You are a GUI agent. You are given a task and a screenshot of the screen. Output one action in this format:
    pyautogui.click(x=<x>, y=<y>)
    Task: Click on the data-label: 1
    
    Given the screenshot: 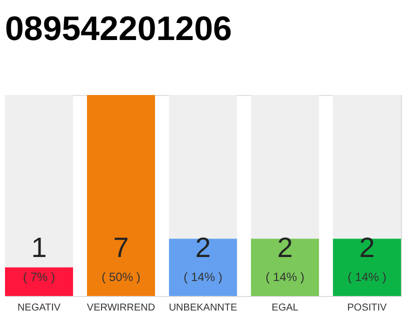 What is the action you would take?
    pyautogui.click(x=39, y=247)
    